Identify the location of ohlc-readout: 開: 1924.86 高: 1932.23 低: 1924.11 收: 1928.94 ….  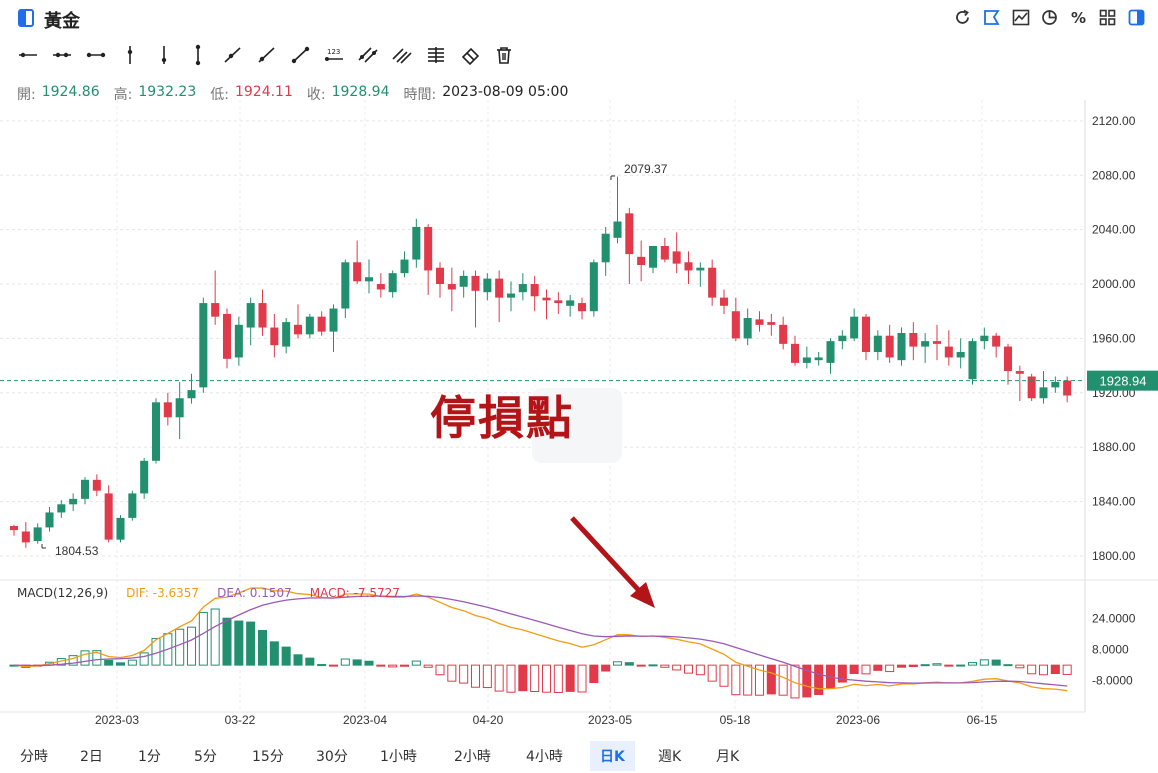
(299, 94).